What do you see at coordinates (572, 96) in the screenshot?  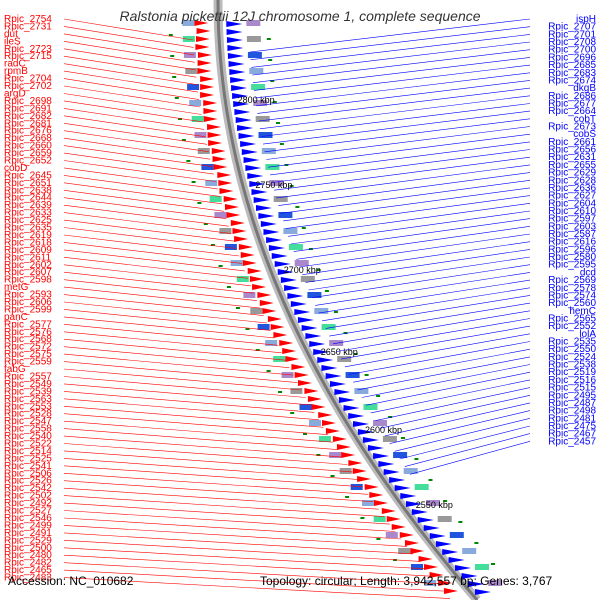 I see `gene-label-right: Rpic_2686` at bounding box center [572, 96].